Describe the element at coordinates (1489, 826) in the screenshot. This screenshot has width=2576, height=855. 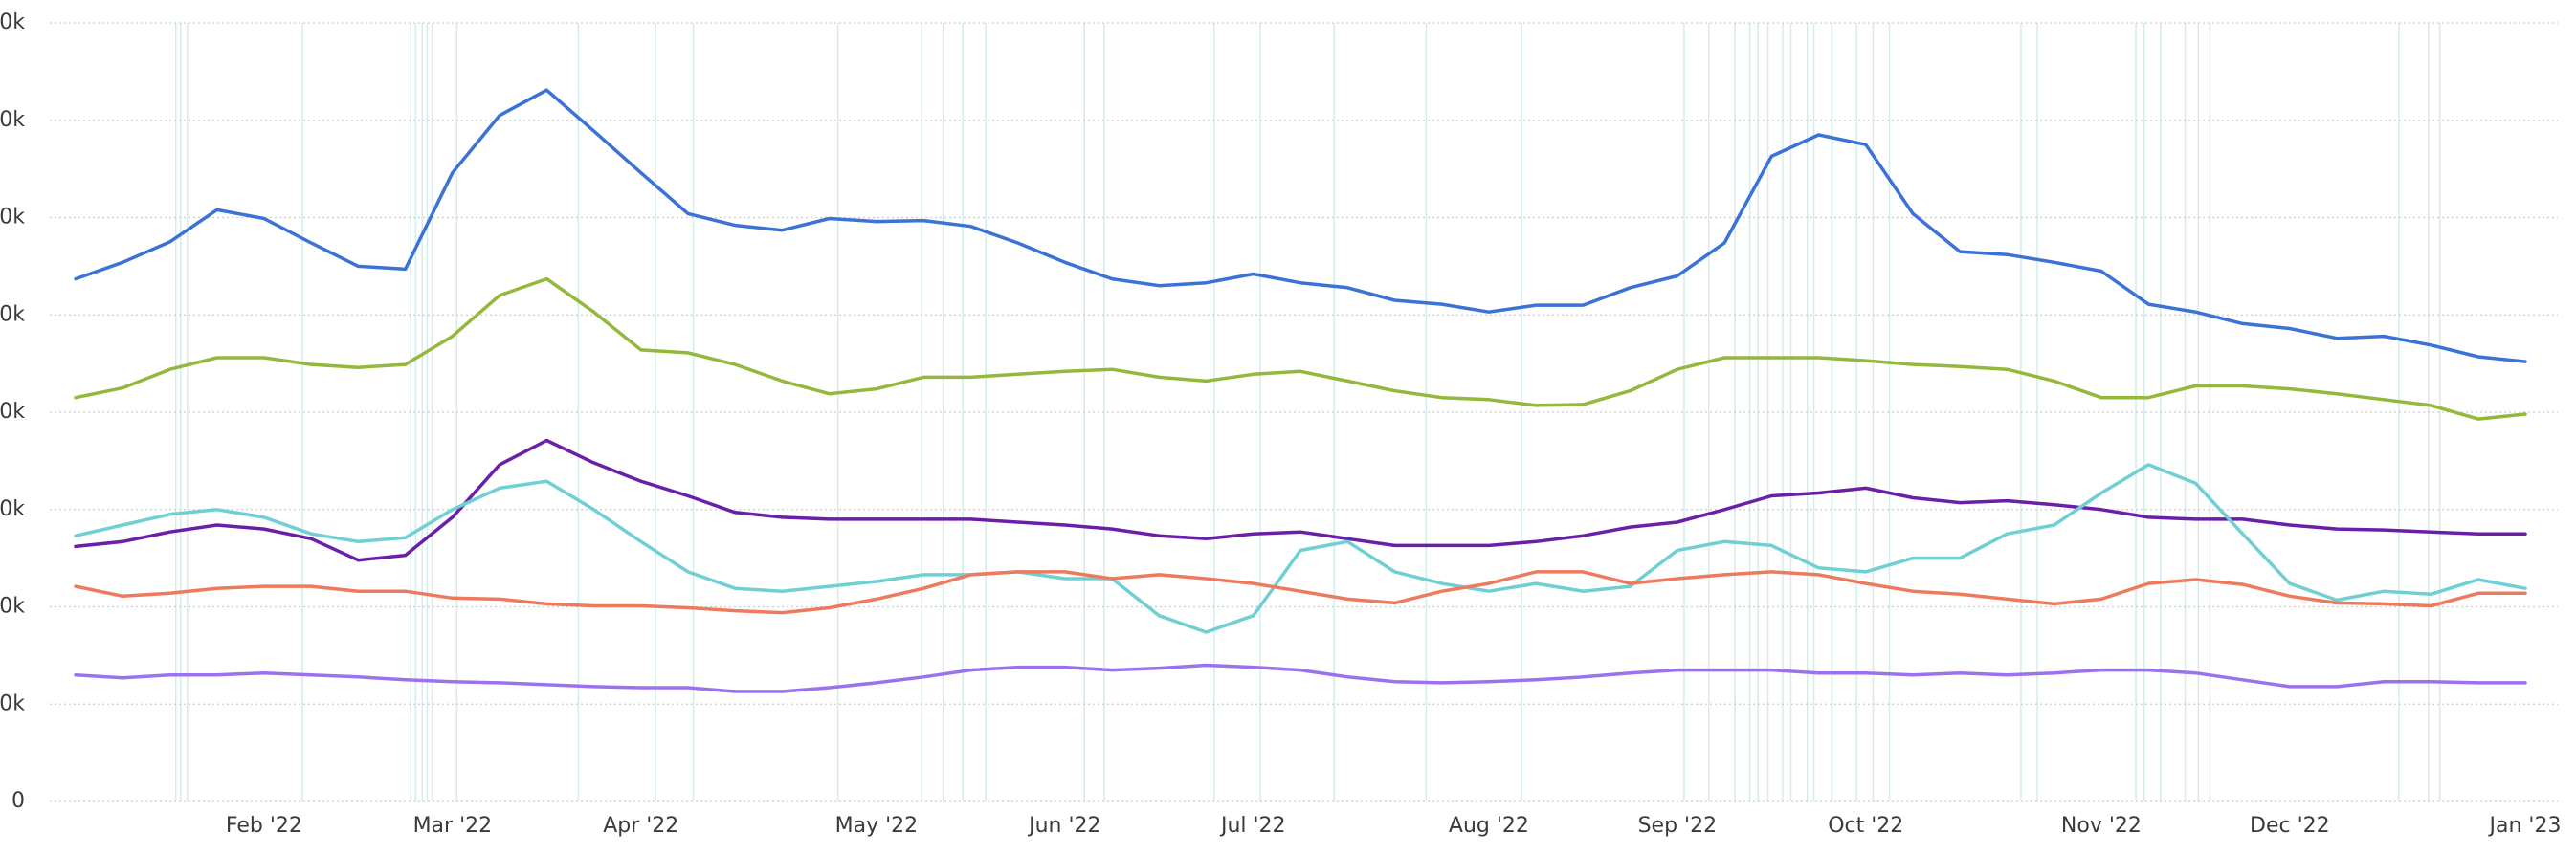
I see `x-tick-label: Aug '22` at that location.